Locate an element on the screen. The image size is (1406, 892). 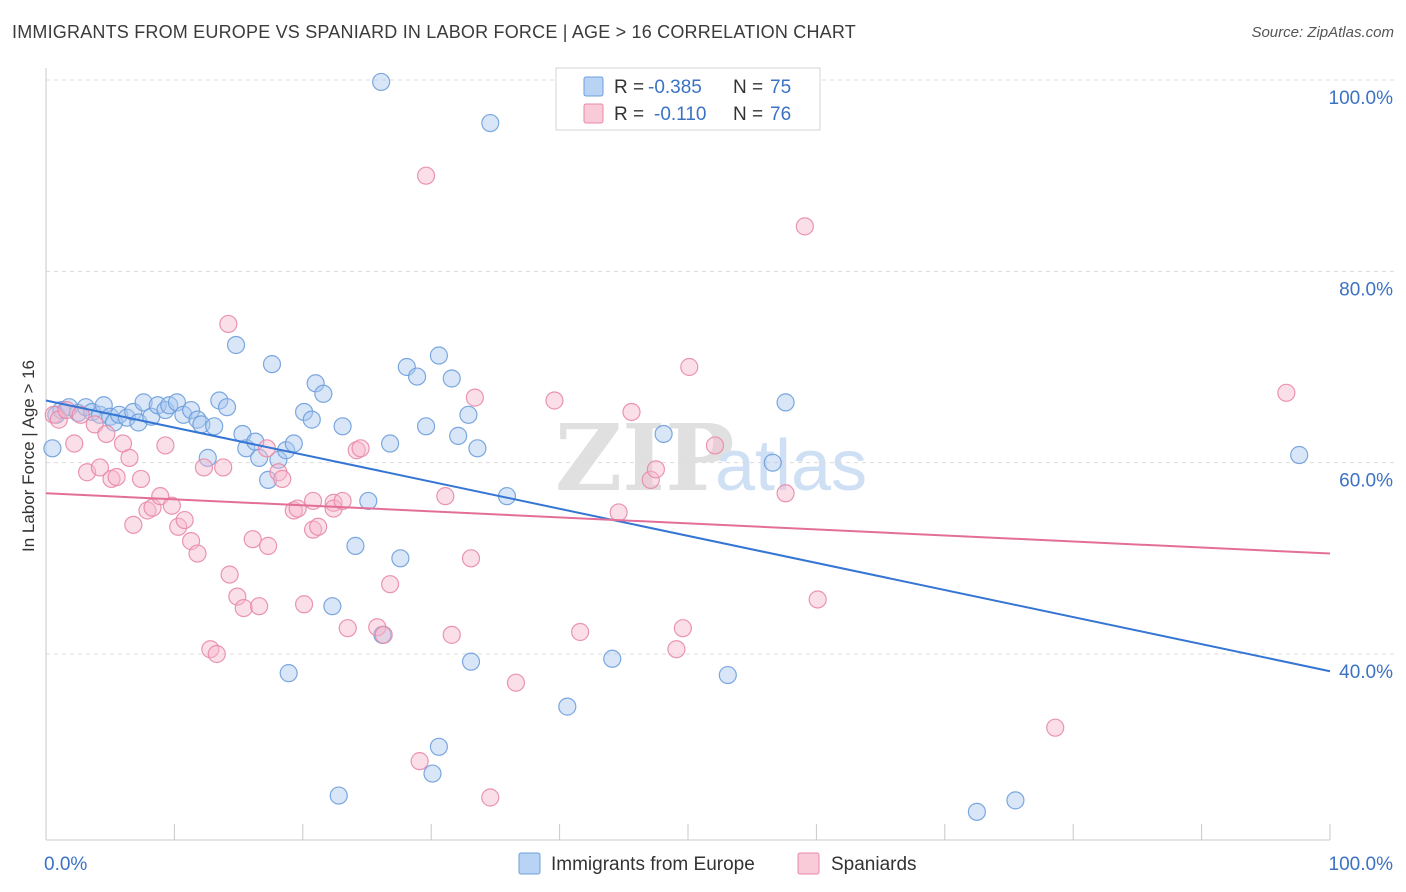
legend-swatch-spaniards is located at coordinates (808, 863).